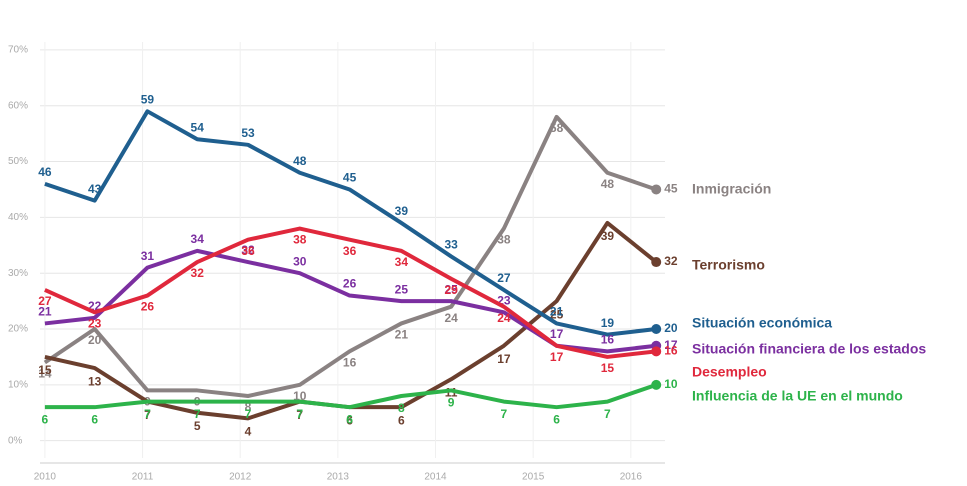 Image resolution: width=967 pixels, height=486 pixels. What do you see at coordinates (45, 374) in the screenshot?
I see `value-label: 14` at bounding box center [45, 374].